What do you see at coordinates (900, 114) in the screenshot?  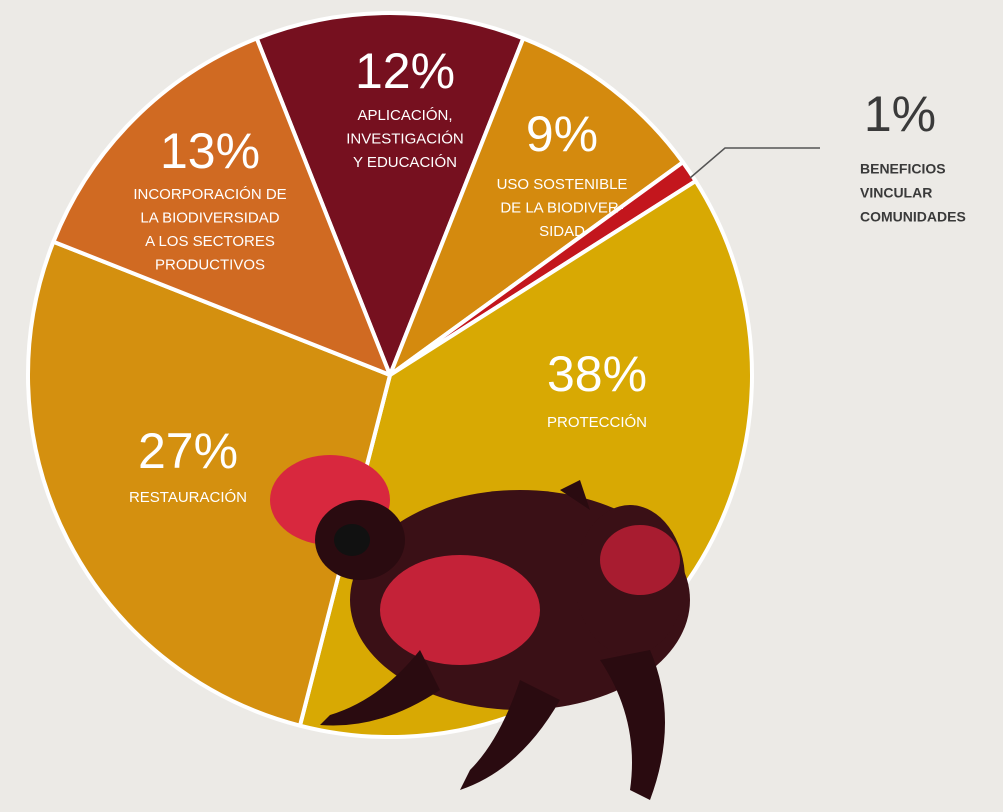 I see `value-label: 1%` at bounding box center [900, 114].